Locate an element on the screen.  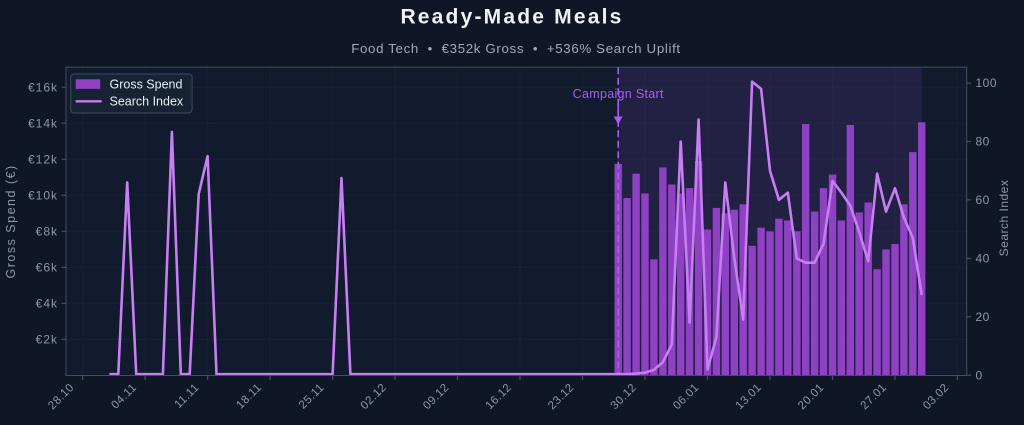
svg-text: Campaign Start is located at coordinates (618, 94).